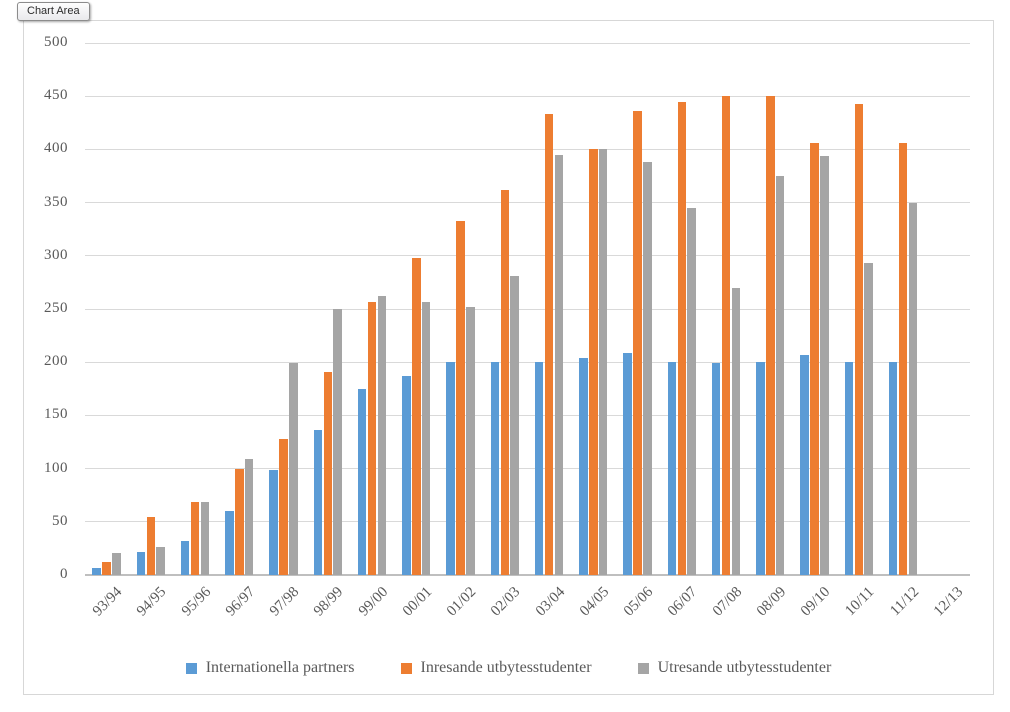 The image size is (1010, 712). Describe the element at coordinates (56, 308) in the screenshot. I see `y-tick-label: 250` at that location.